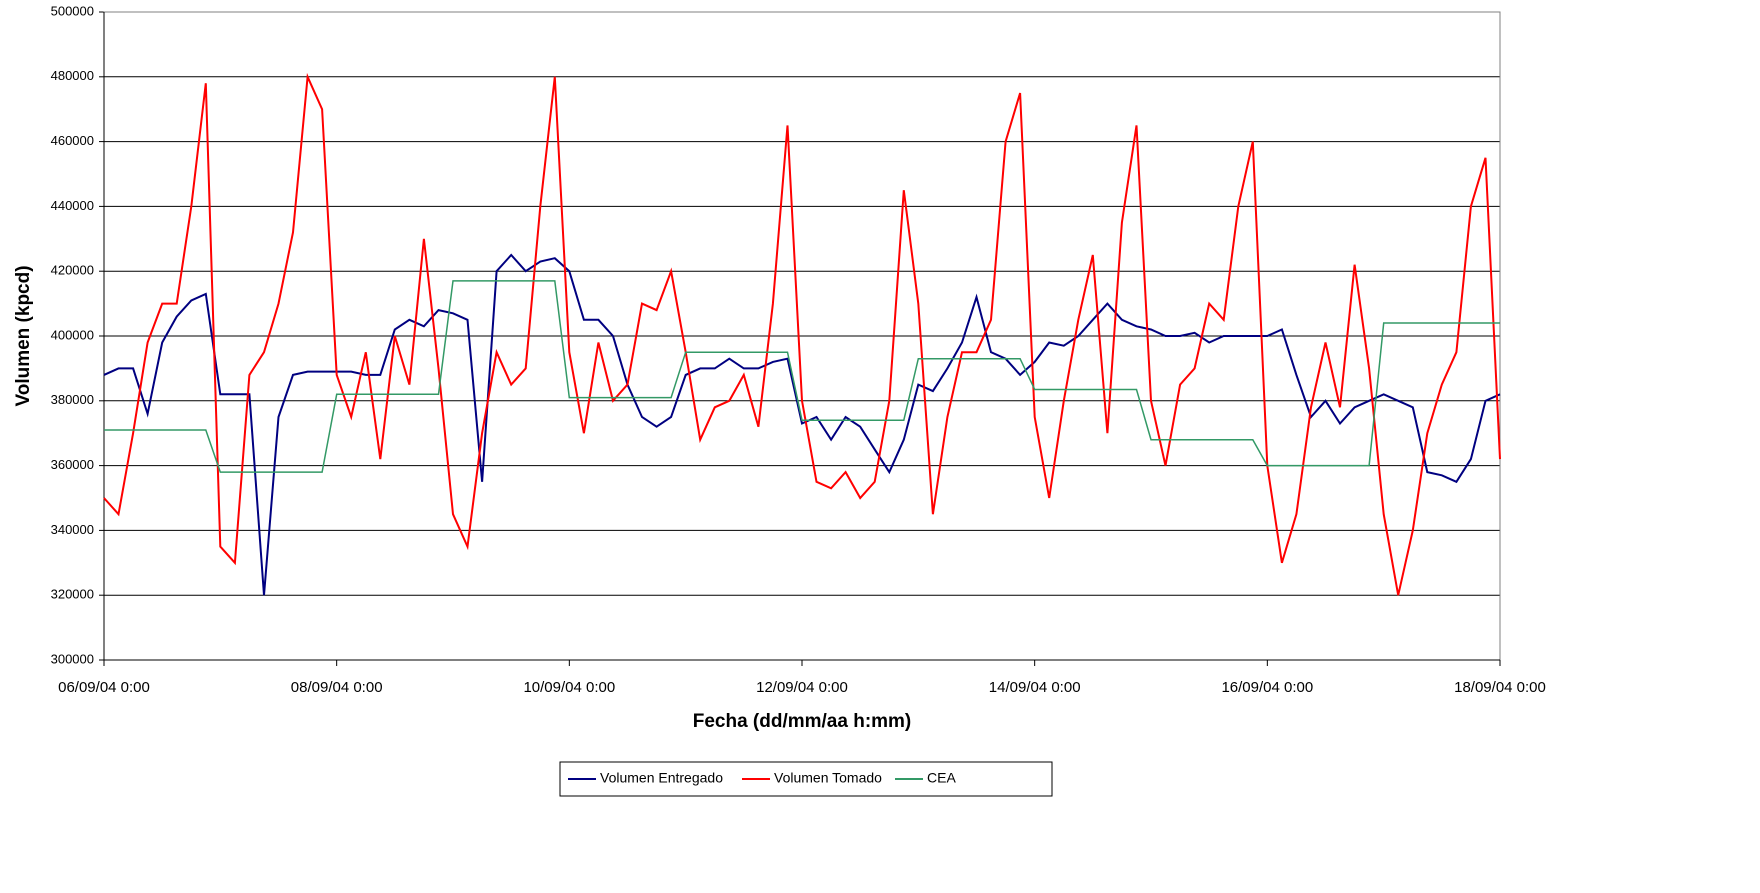  Describe the element at coordinates (337, 687) in the screenshot. I see `x-tick-label: 08/09/04 0:00` at that location.